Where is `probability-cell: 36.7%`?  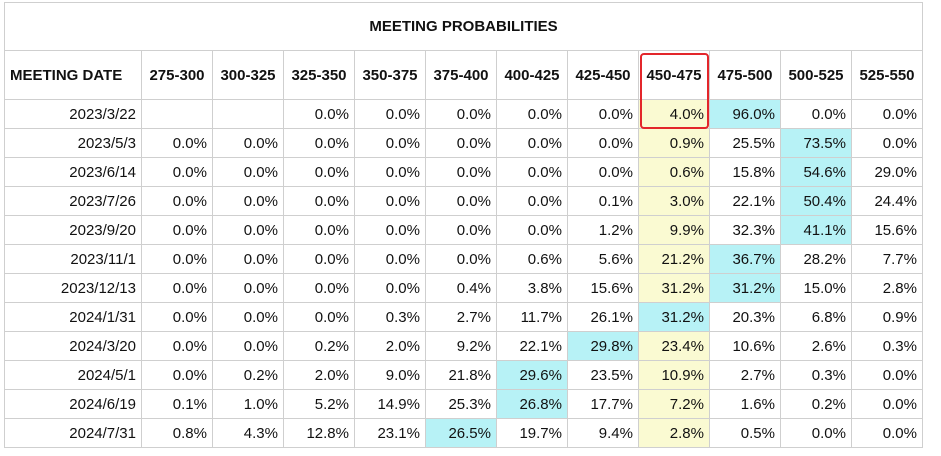 probability-cell: 36.7% is located at coordinates (745, 259).